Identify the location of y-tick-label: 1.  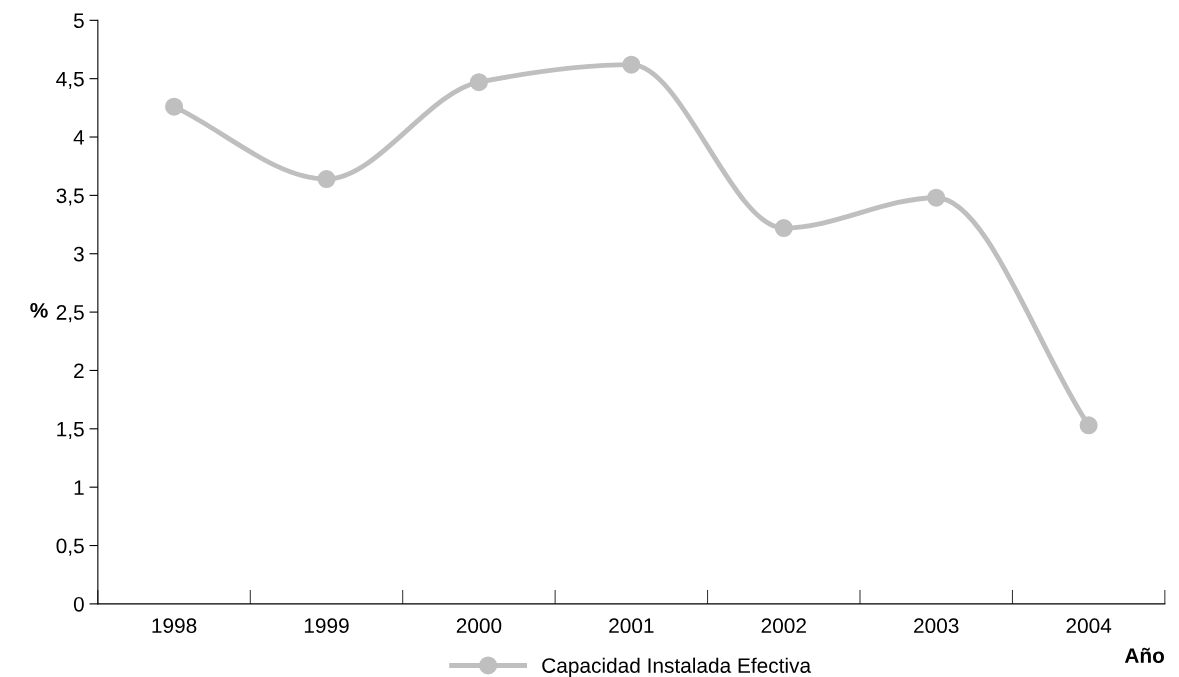
(79, 487).